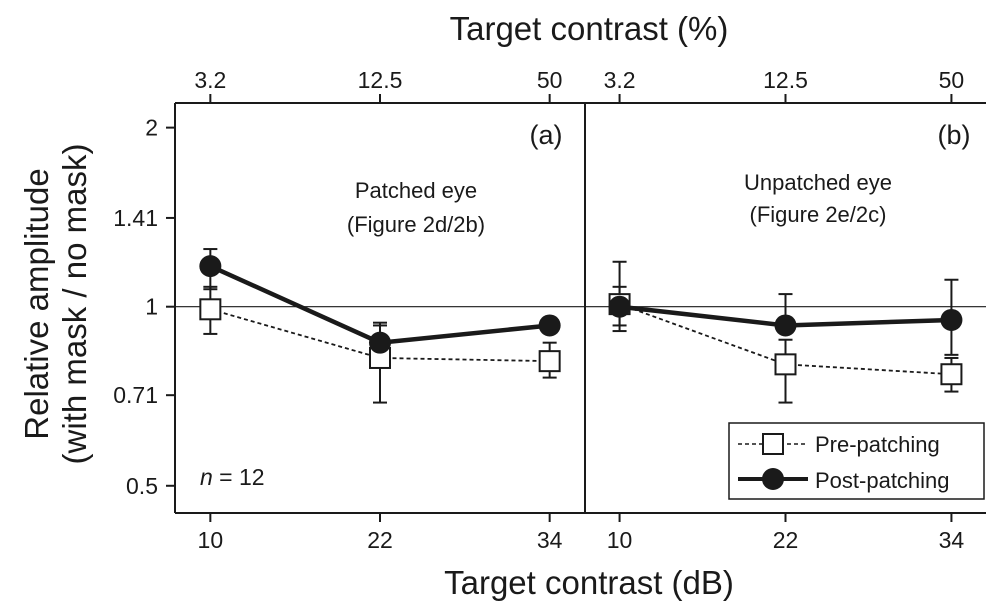 The image size is (986, 603). I want to click on y-axis-title-line2: (with mask / no mask), so click(74, 304).